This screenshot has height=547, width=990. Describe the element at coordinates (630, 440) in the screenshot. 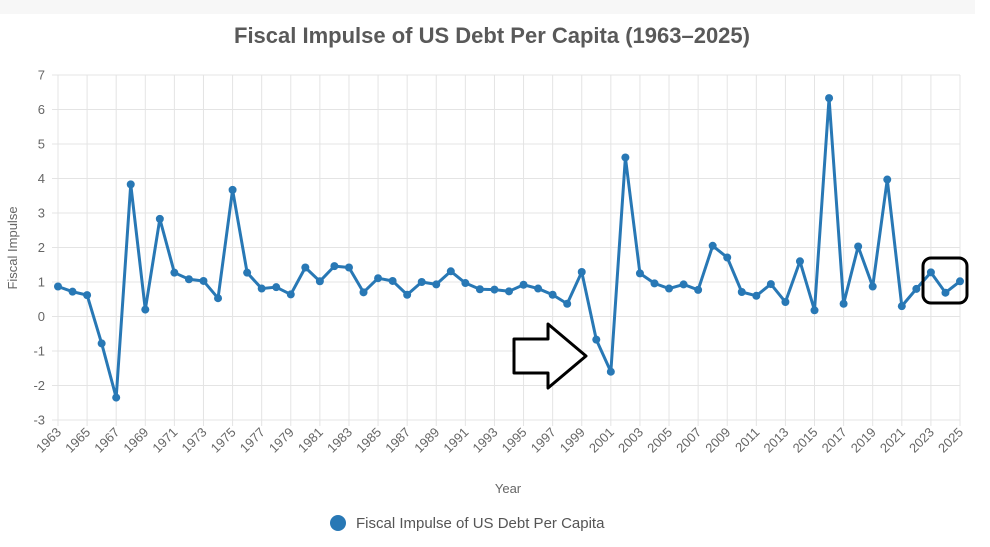

I see `x-tick-label: 2003` at that location.